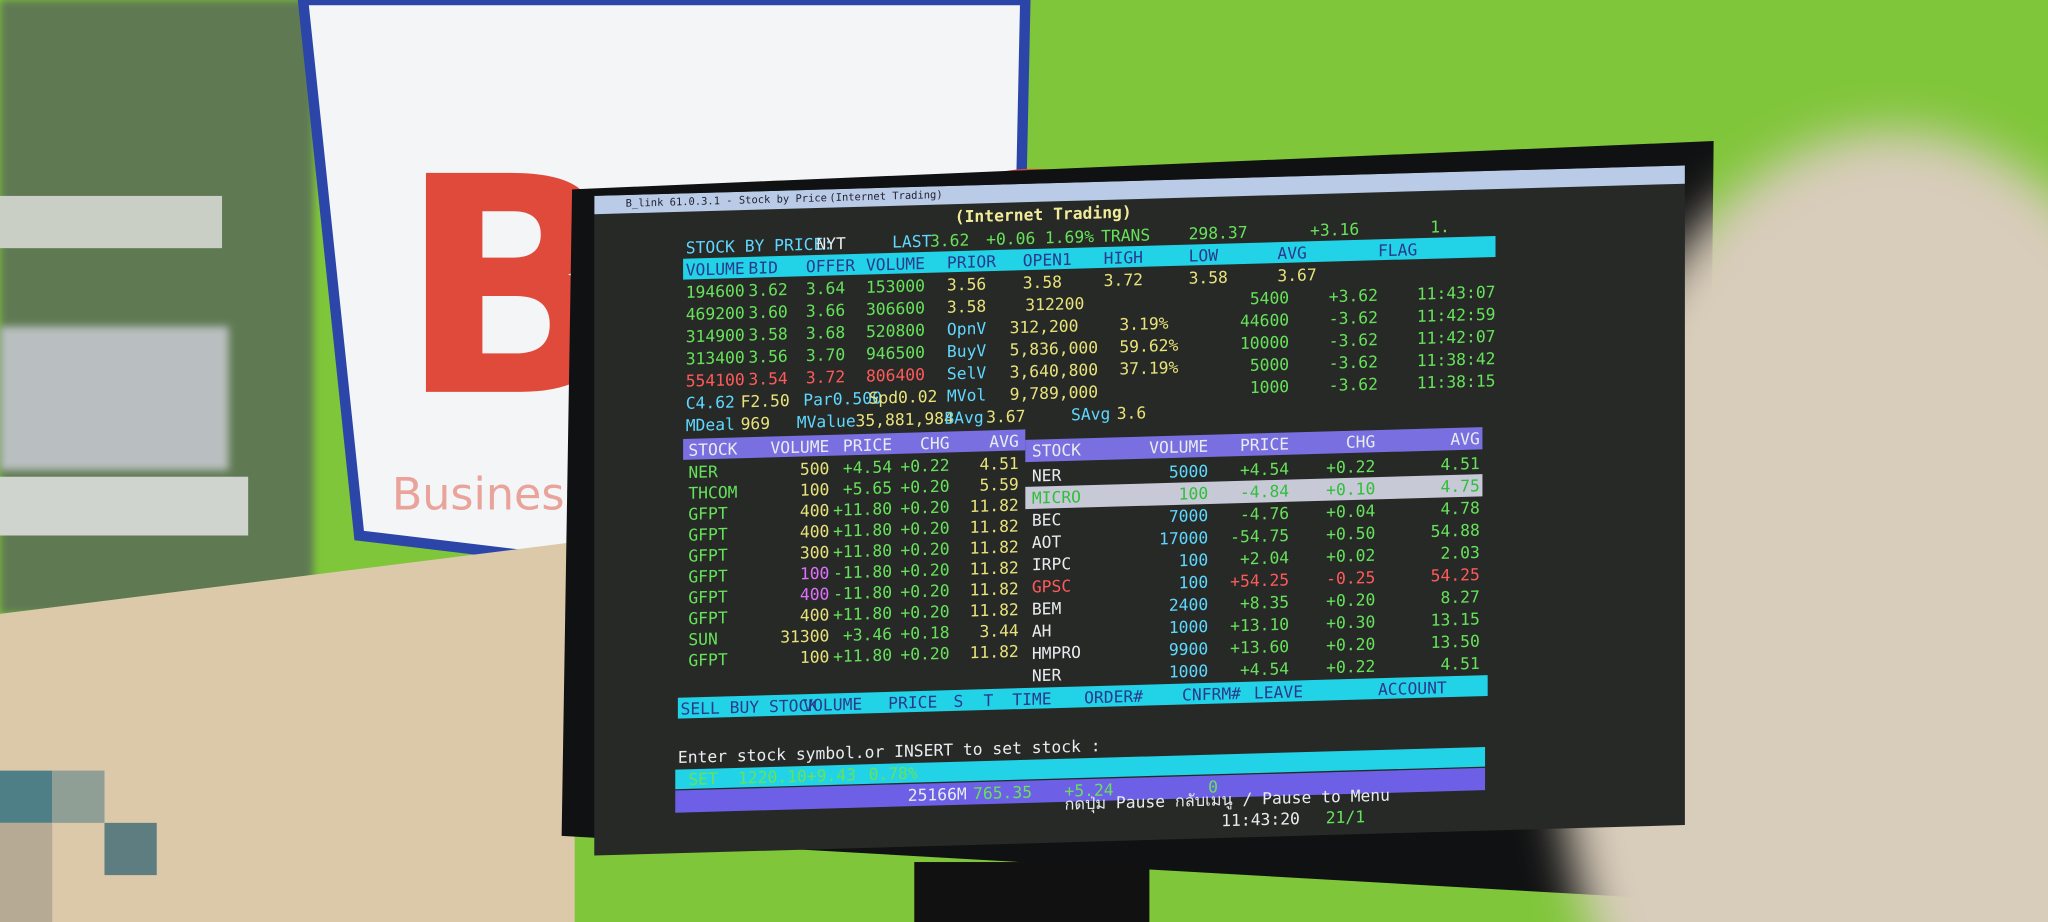  What do you see at coordinates (1054, 348) in the screenshot?
I see `price-cell: 5,836,000` at bounding box center [1054, 348].